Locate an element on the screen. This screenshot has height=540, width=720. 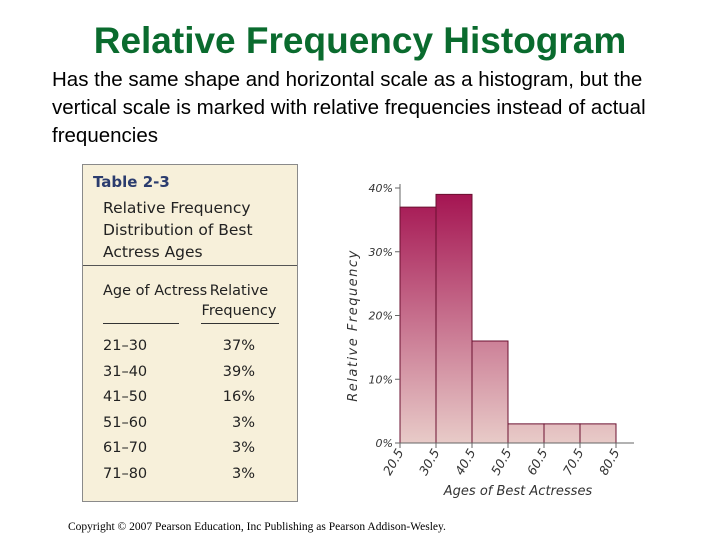
y-tick-label: 0% is located at coordinates (384, 443).